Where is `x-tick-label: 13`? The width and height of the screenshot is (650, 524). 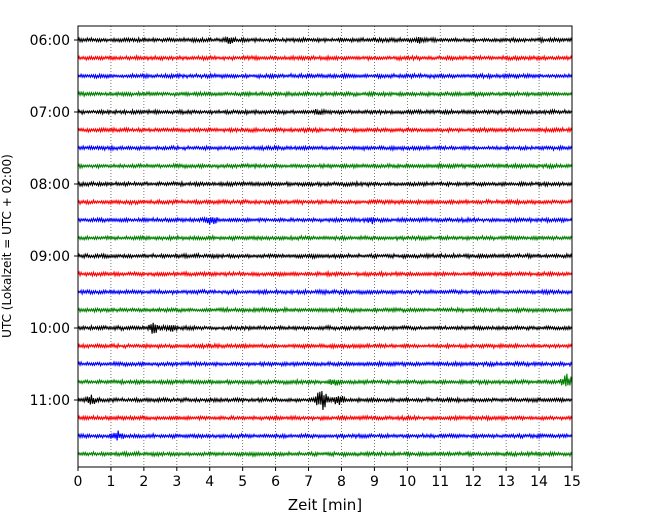 x-tick-label: 13 is located at coordinates (506, 482).